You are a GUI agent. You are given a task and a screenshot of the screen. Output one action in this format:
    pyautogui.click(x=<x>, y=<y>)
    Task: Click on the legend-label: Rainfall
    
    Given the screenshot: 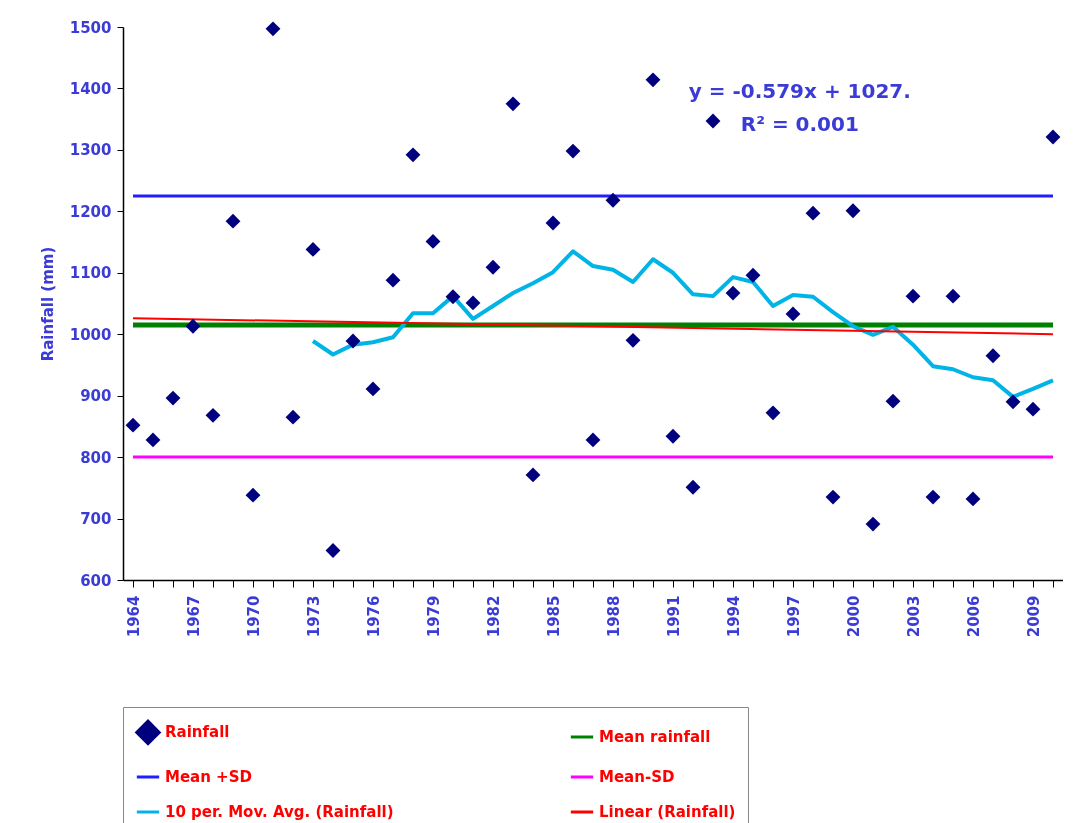 What is the action you would take?
    pyautogui.click(x=197, y=732)
    